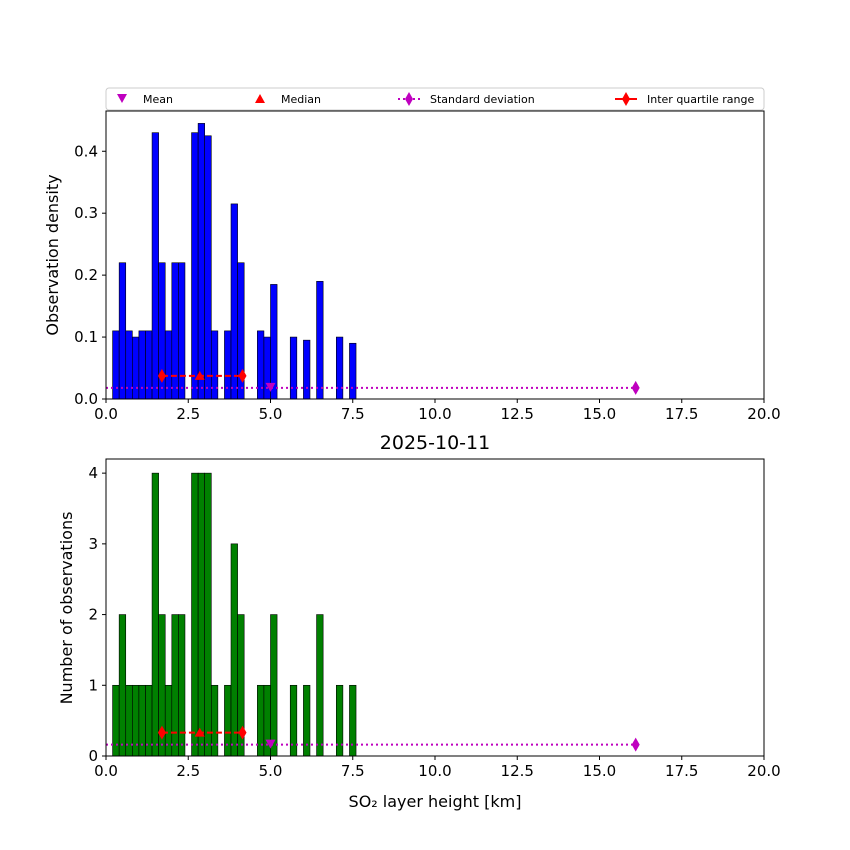  I want to click on density-y-tick-label: 0.2, so click(86, 275).